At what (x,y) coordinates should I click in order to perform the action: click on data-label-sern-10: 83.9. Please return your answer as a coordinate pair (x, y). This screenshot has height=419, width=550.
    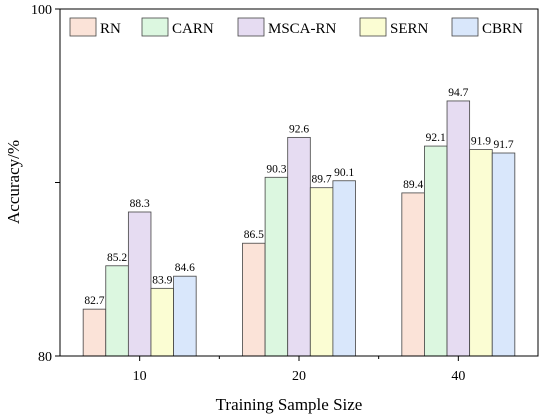
    Looking at the image, I should click on (162, 280).